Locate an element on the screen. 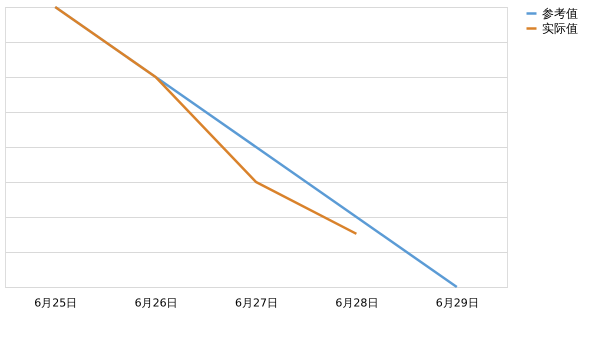 The height and width of the screenshot is (345, 596). x-tick-label: 6月29日 is located at coordinates (457, 303).